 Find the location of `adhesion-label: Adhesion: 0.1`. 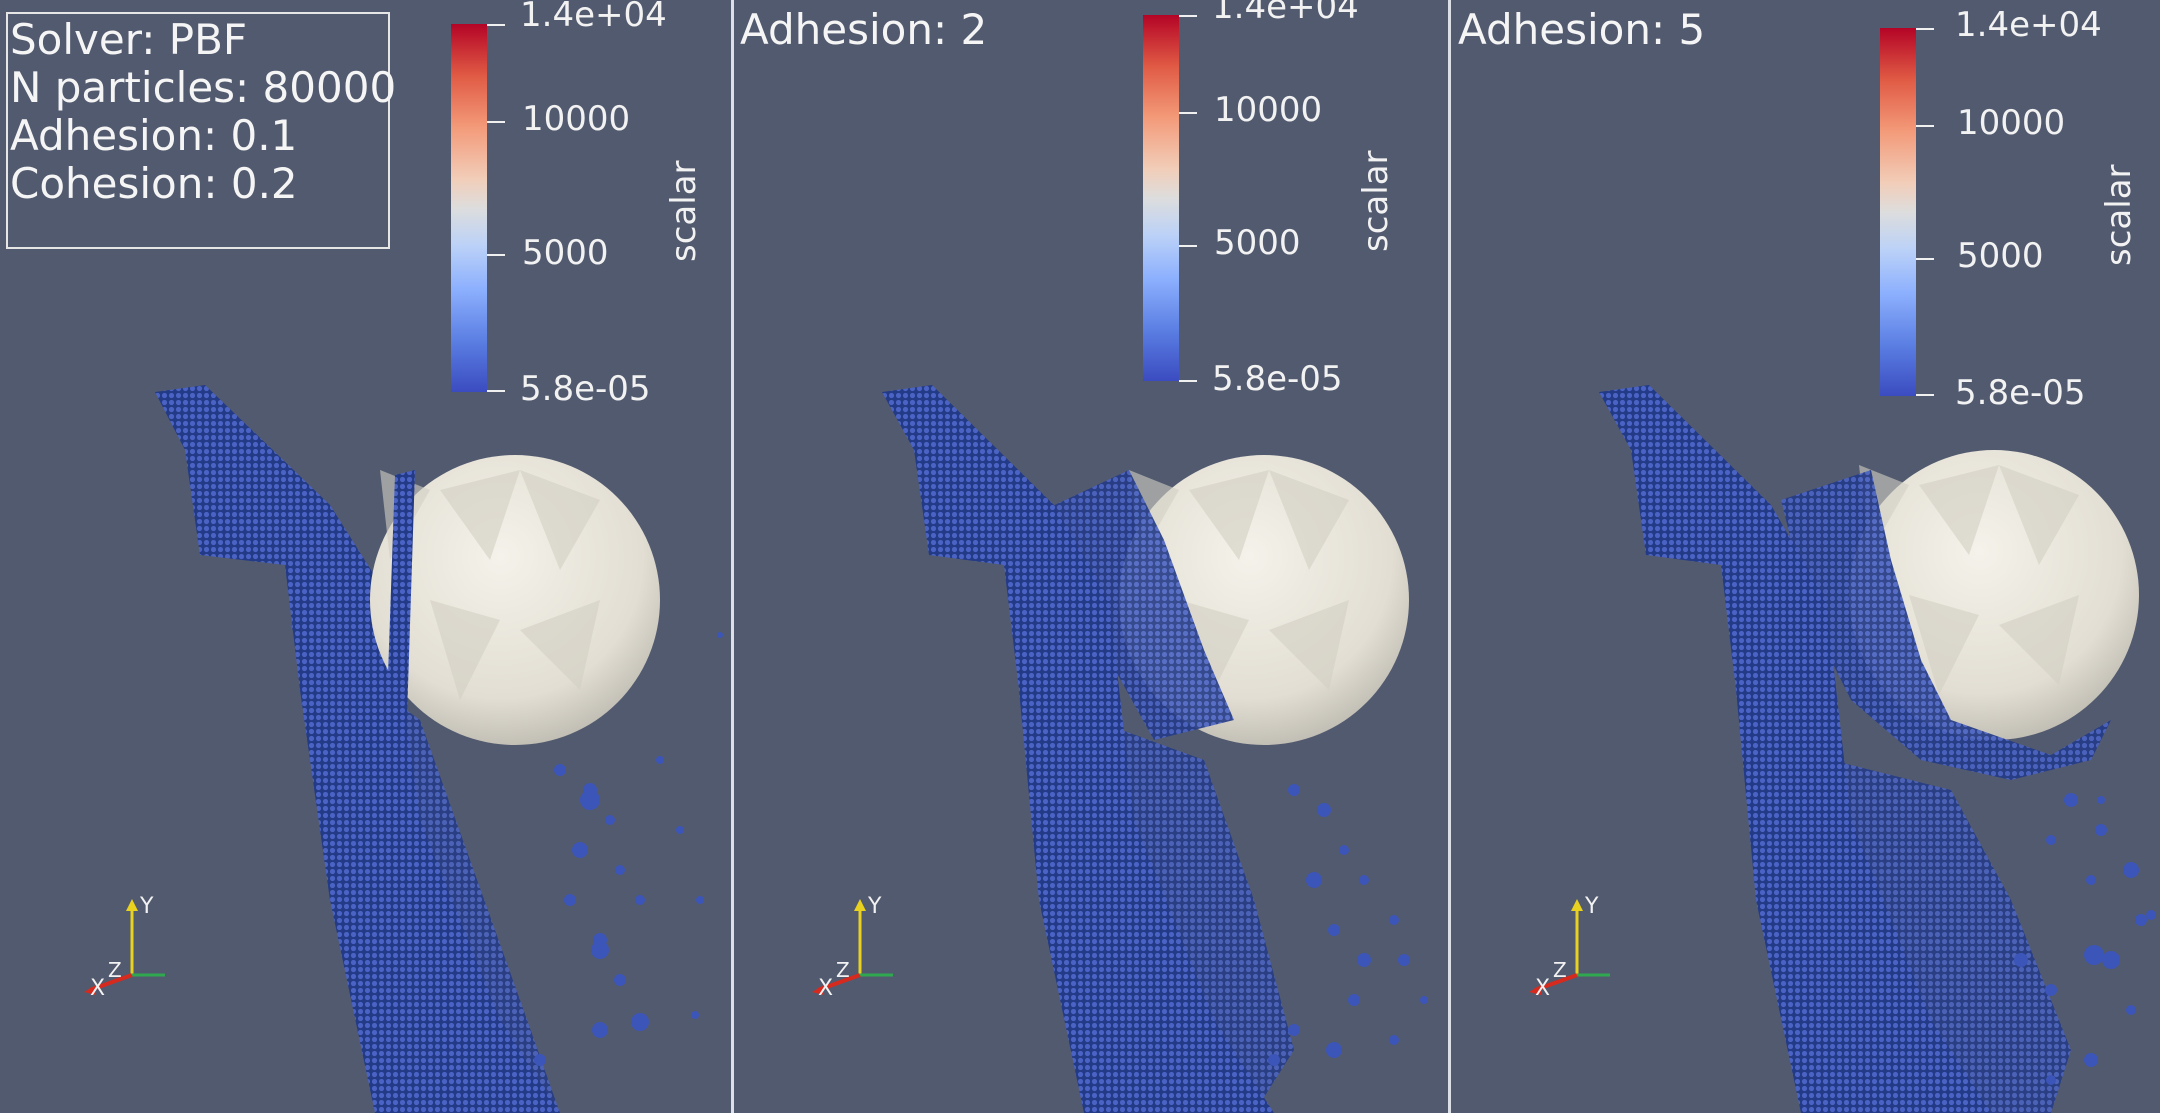

adhesion-label: Adhesion: 0.1 is located at coordinates (154, 135).